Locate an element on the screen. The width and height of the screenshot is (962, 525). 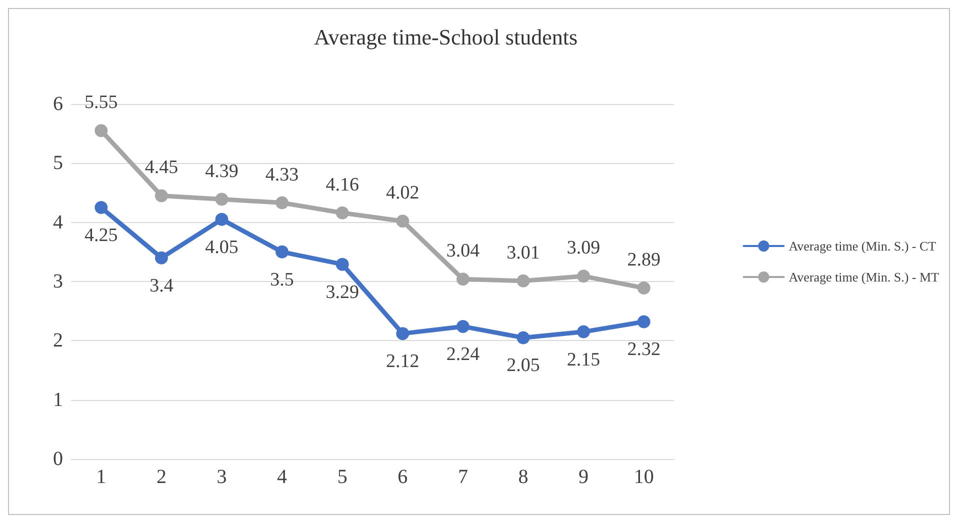
data-label: 4.05 is located at coordinates (221, 247).